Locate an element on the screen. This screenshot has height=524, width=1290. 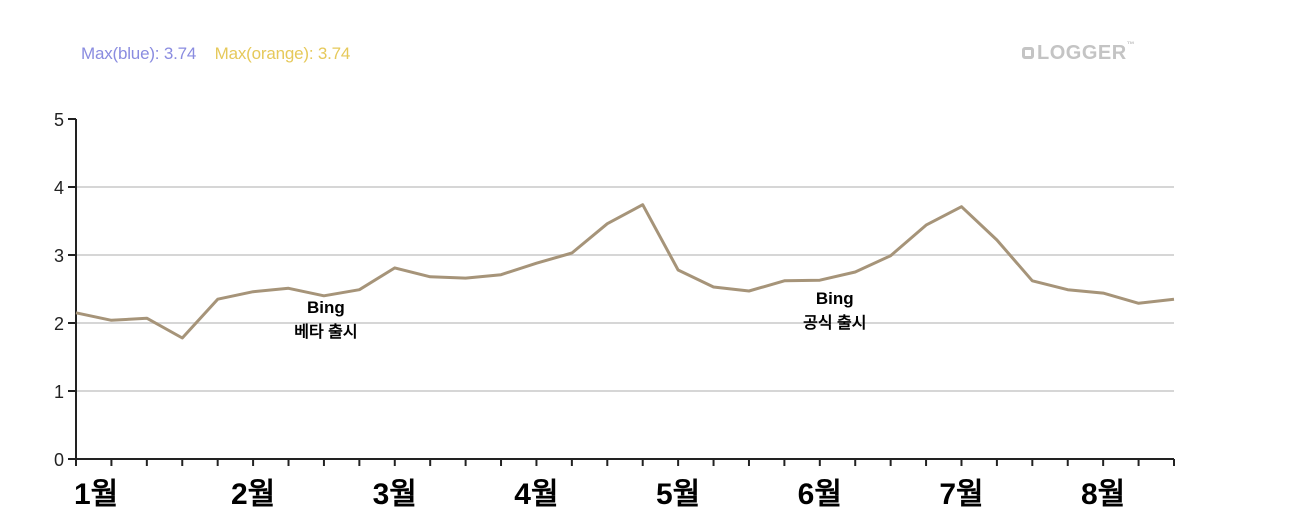
y-axis-ticks: 0 1 2 3 4 5 is located at coordinates (65, 290).